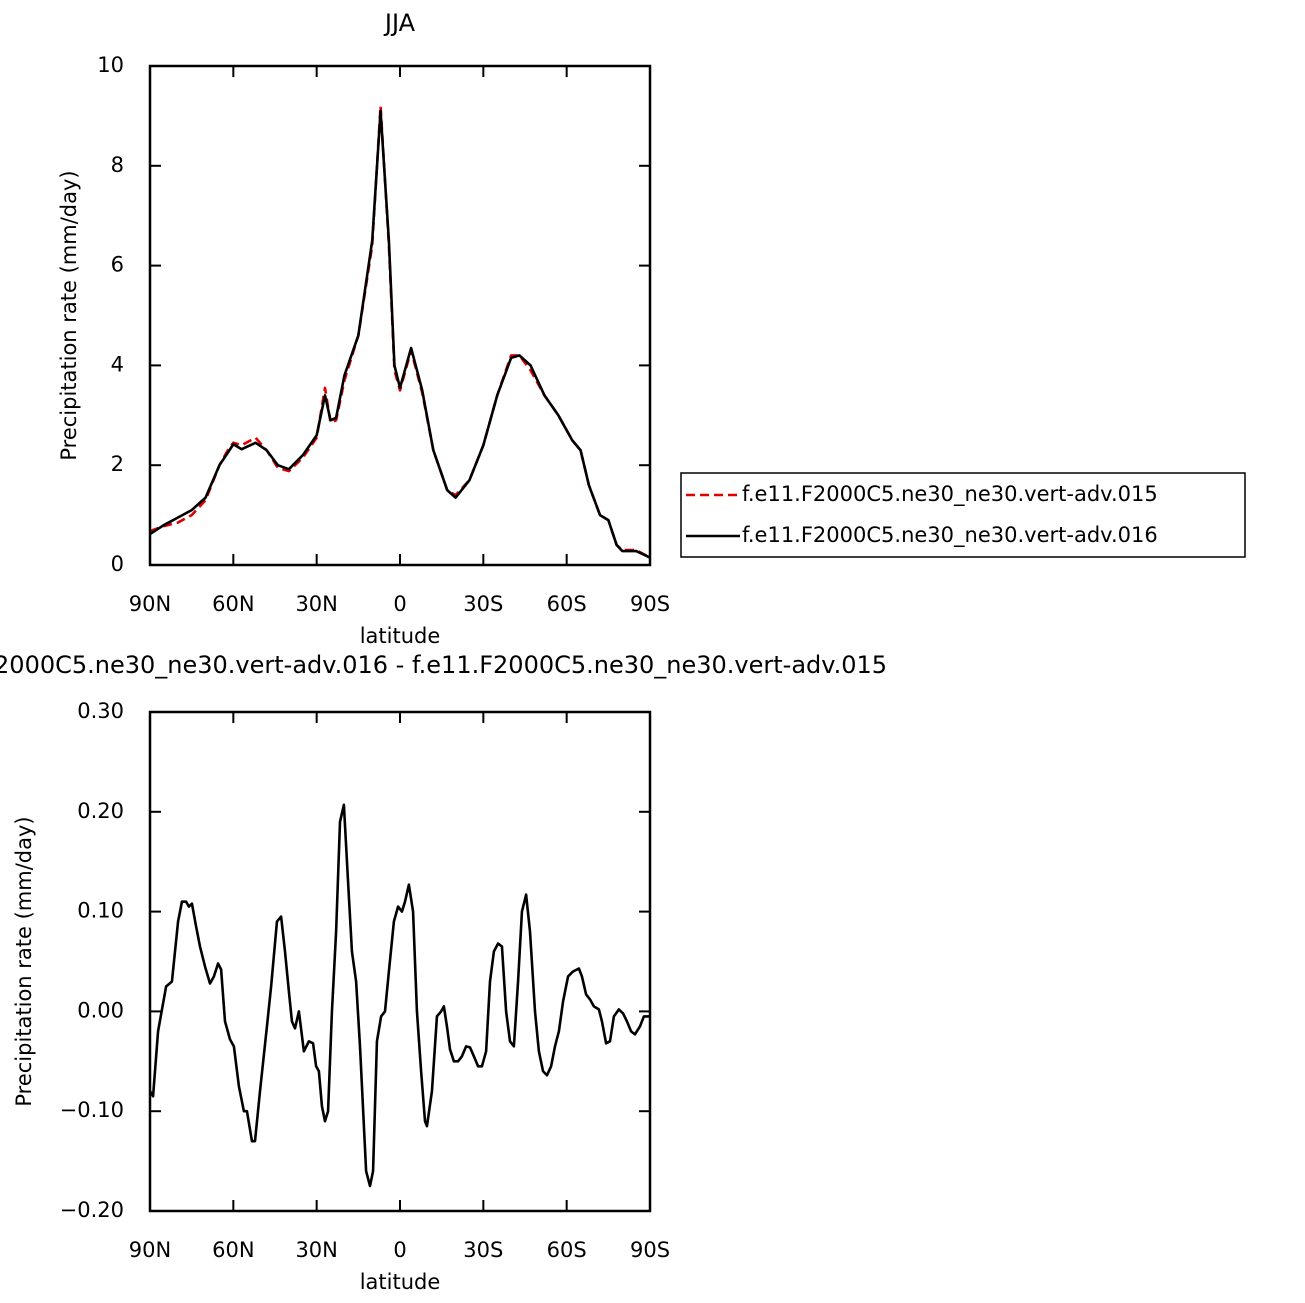 The height and width of the screenshot is (1303, 1305). Describe the element at coordinates (117, 364) in the screenshot. I see `y-tick-label: 4` at that location.